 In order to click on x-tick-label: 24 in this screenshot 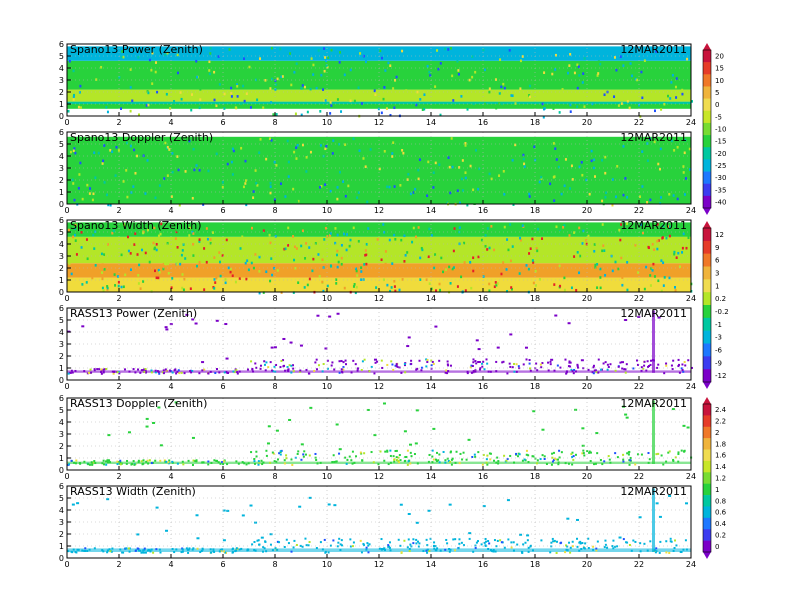, I will do `click(691, 564)`.